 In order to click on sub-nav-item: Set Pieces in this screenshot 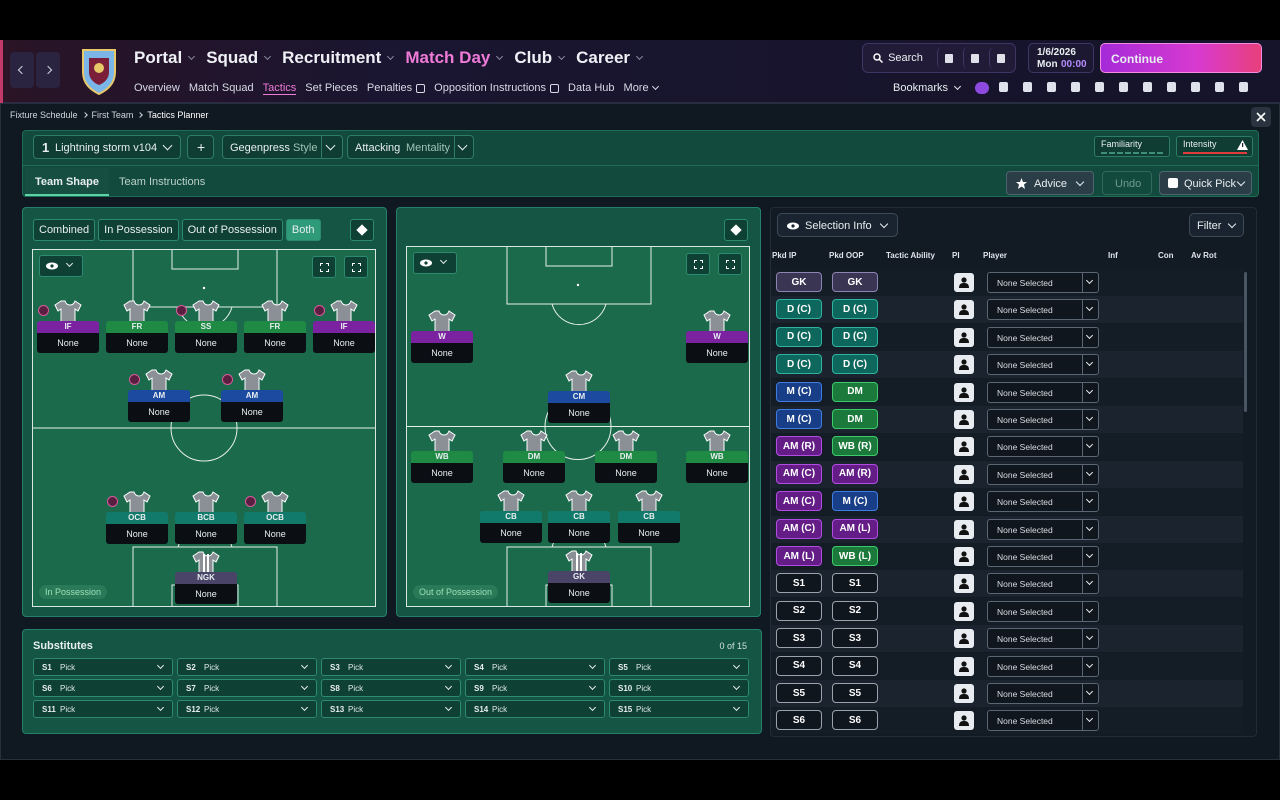, I will do `click(331, 88)`.